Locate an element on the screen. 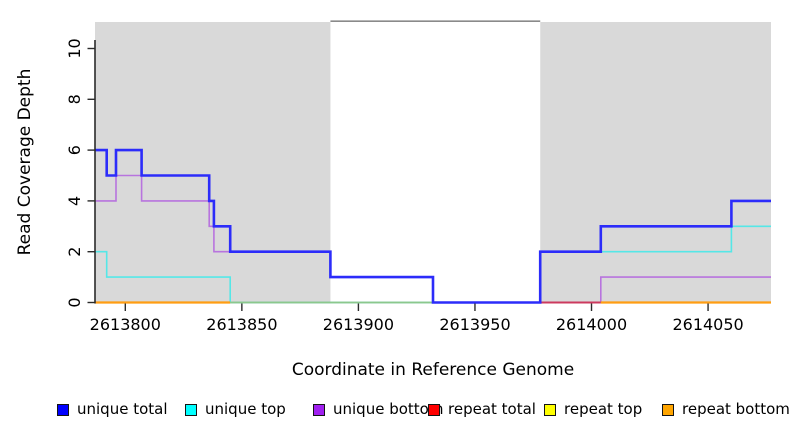  x-tick-label: 2613950 is located at coordinates (474, 324).